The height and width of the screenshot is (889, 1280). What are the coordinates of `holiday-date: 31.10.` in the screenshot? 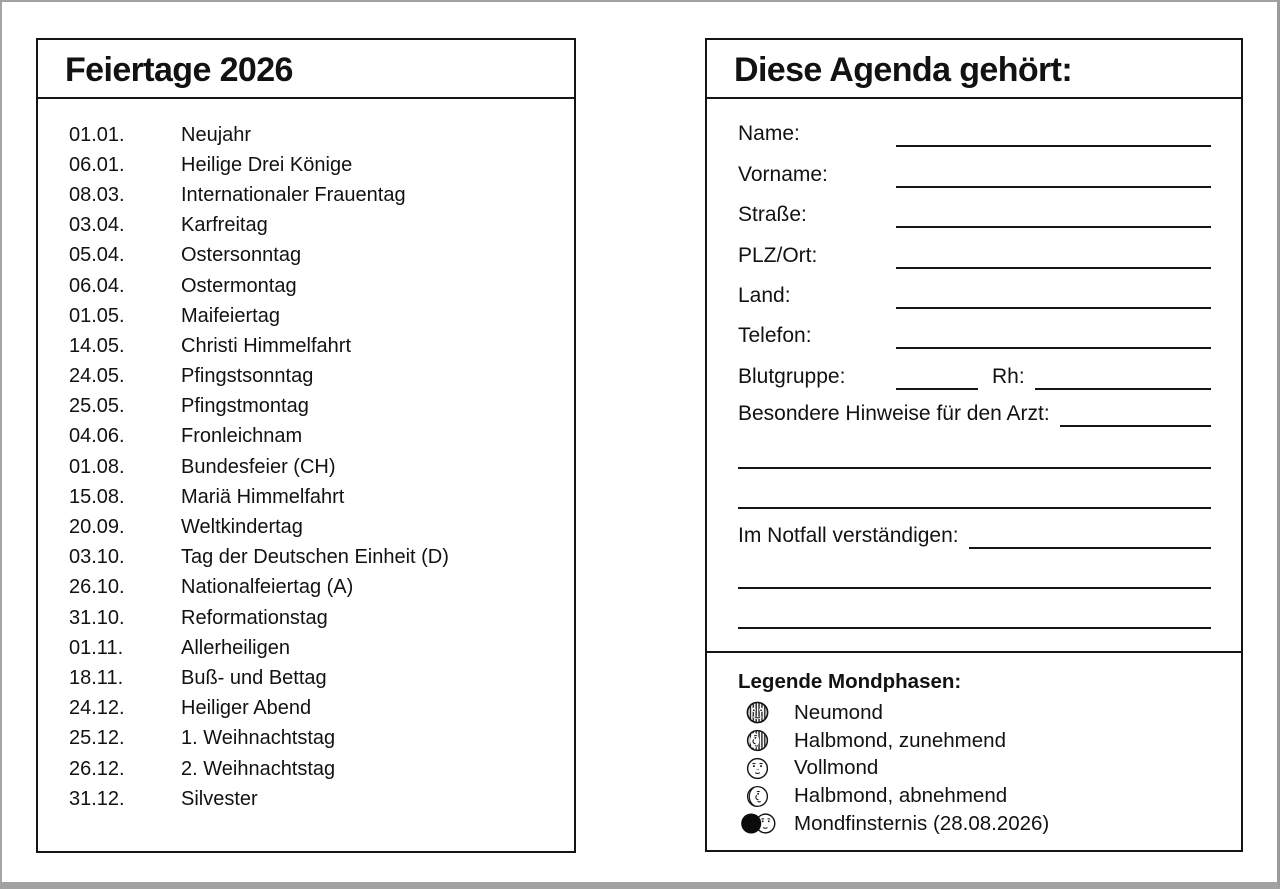 It's located at (97, 617).